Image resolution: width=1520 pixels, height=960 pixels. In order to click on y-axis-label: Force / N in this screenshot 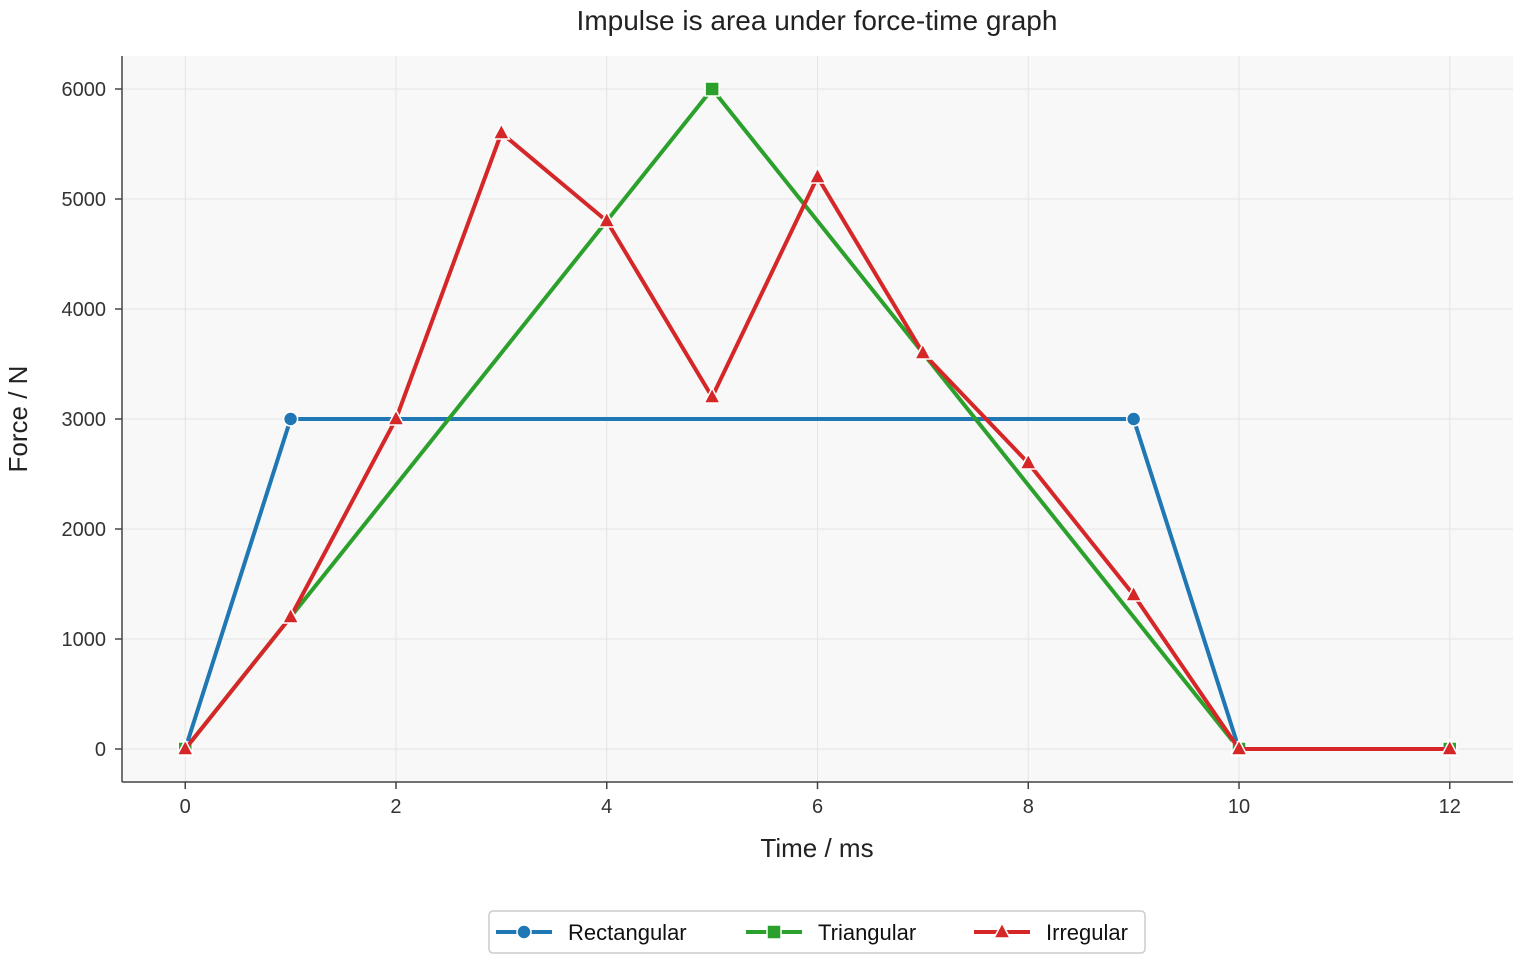, I will do `click(18, 419)`.